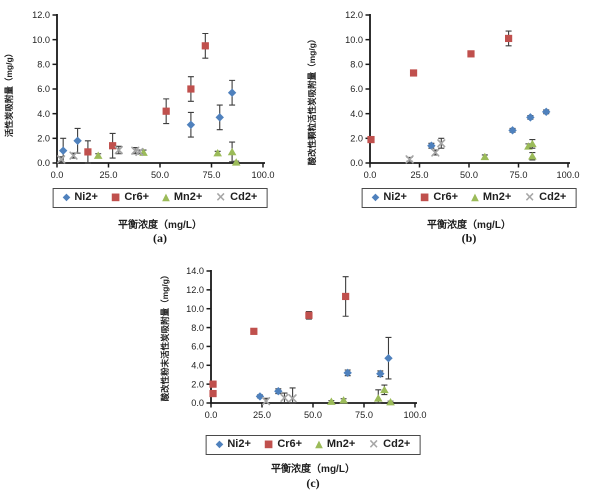 The width and height of the screenshot is (600, 496). I want to click on legend-box-a: ◆ Ni2+ ■ Cr6+ ▲ Mn2+ × Cd2+, so click(160, 198).